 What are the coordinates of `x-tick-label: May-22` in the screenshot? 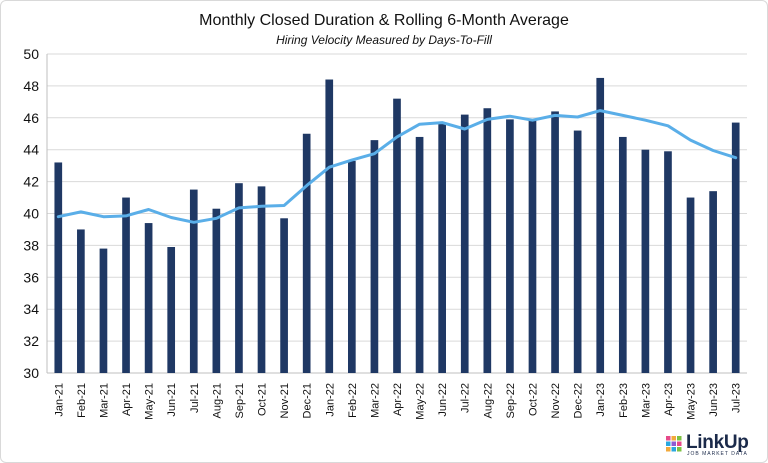 It's located at (421, 401).